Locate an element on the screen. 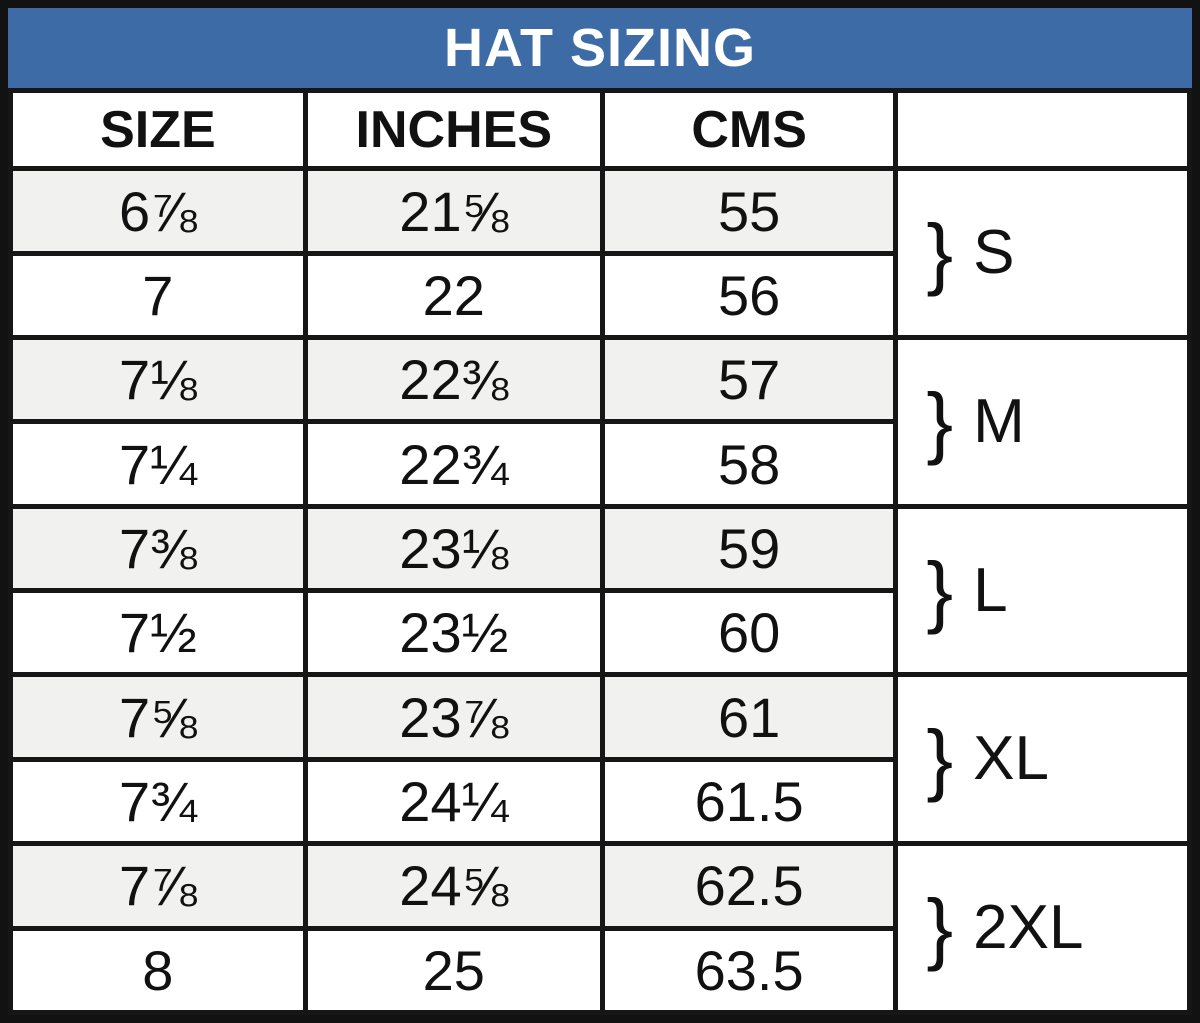  inches-cell: 23⅛ is located at coordinates (453, 548).